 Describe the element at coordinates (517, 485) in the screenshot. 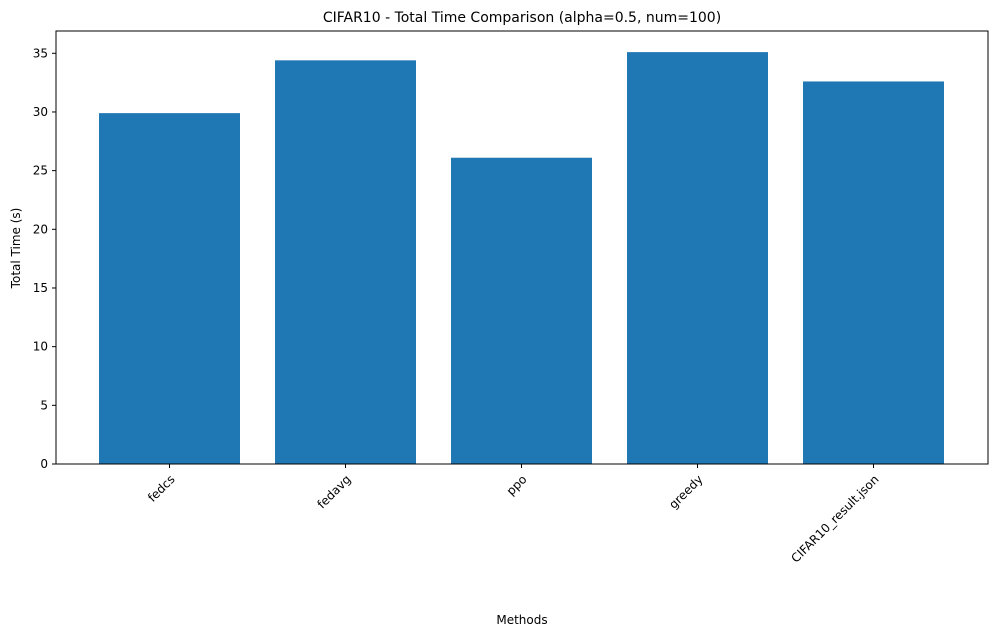

I see `x-tick-label: ppo` at that location.